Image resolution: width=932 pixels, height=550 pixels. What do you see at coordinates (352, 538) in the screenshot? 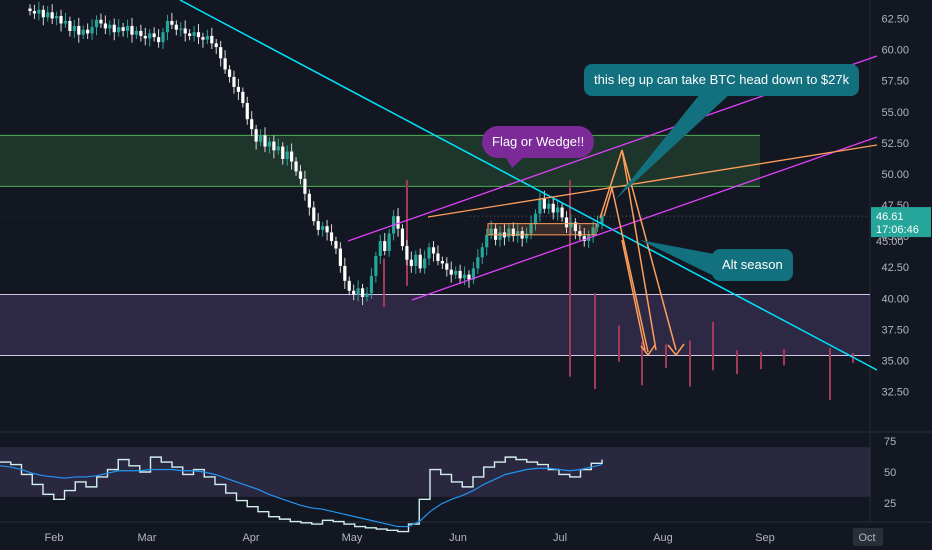
I see `time-axis-label: May` at bounding box center [352, 538].